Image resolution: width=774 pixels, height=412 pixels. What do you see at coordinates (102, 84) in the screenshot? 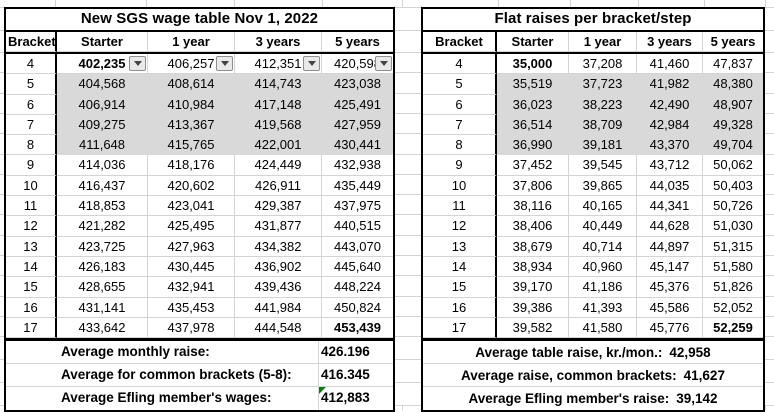
I see `value-cell: 404,568` at bounding box center [102, 84].